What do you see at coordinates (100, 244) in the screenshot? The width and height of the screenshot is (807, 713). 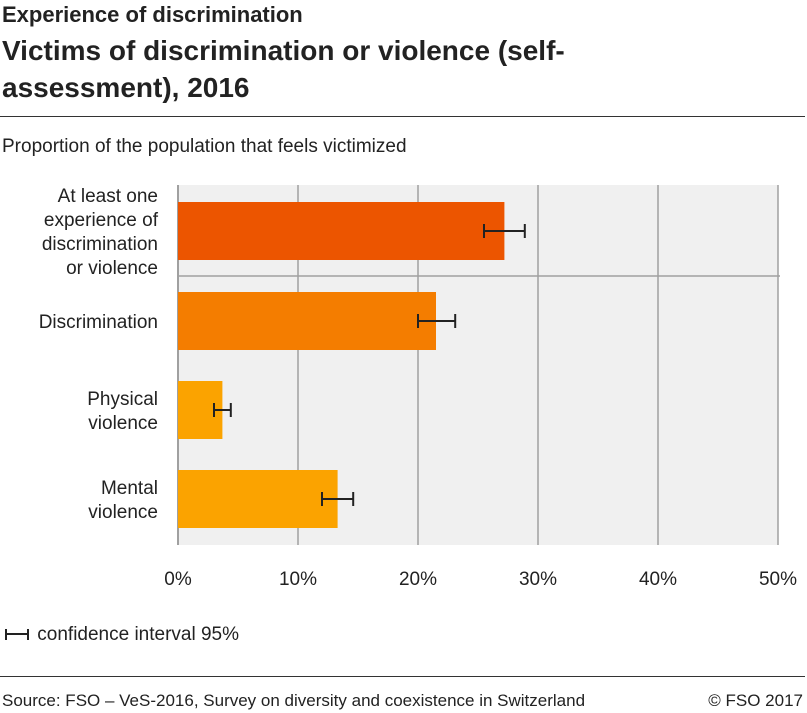 I see `category-label-line: discrimination` at bounding box center [100, 244].